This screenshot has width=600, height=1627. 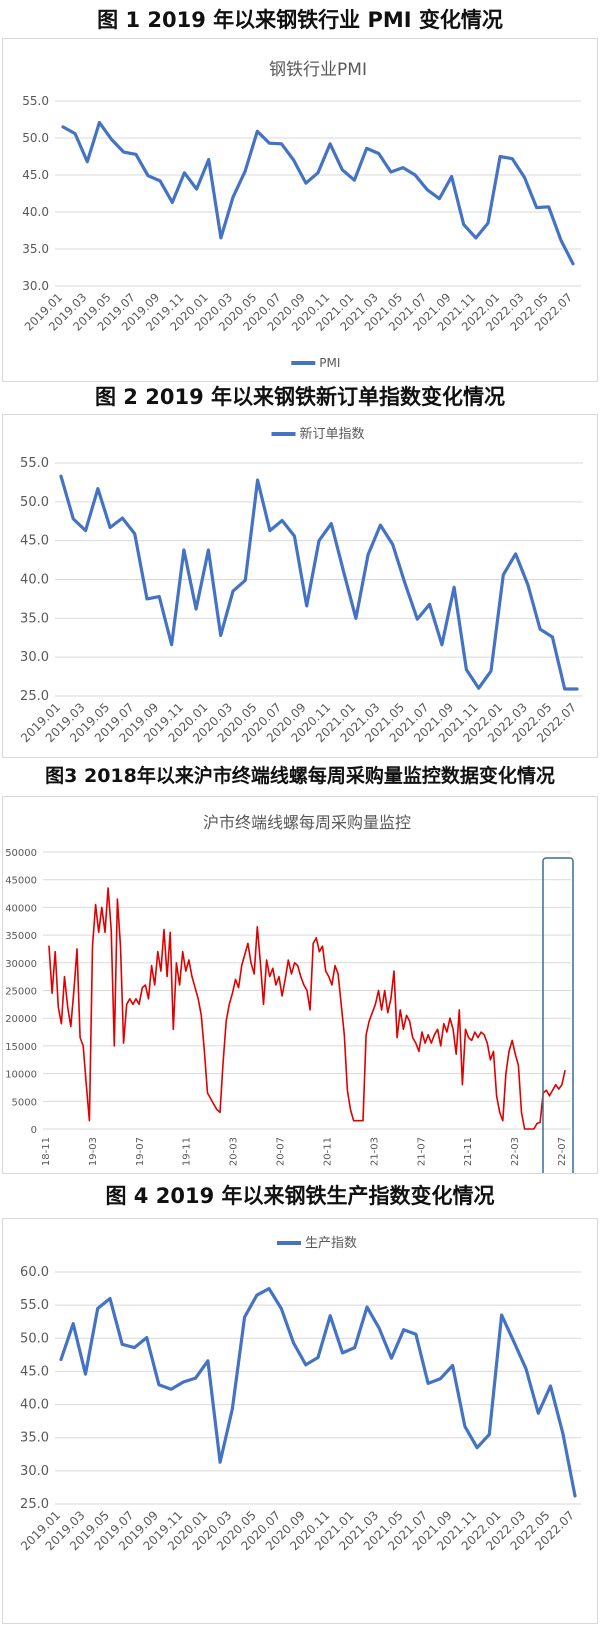 What do you see at coordinates (21, 881) in the screenshot?
I see `y-tick-label: 45000` at bounding box center [21, 881].